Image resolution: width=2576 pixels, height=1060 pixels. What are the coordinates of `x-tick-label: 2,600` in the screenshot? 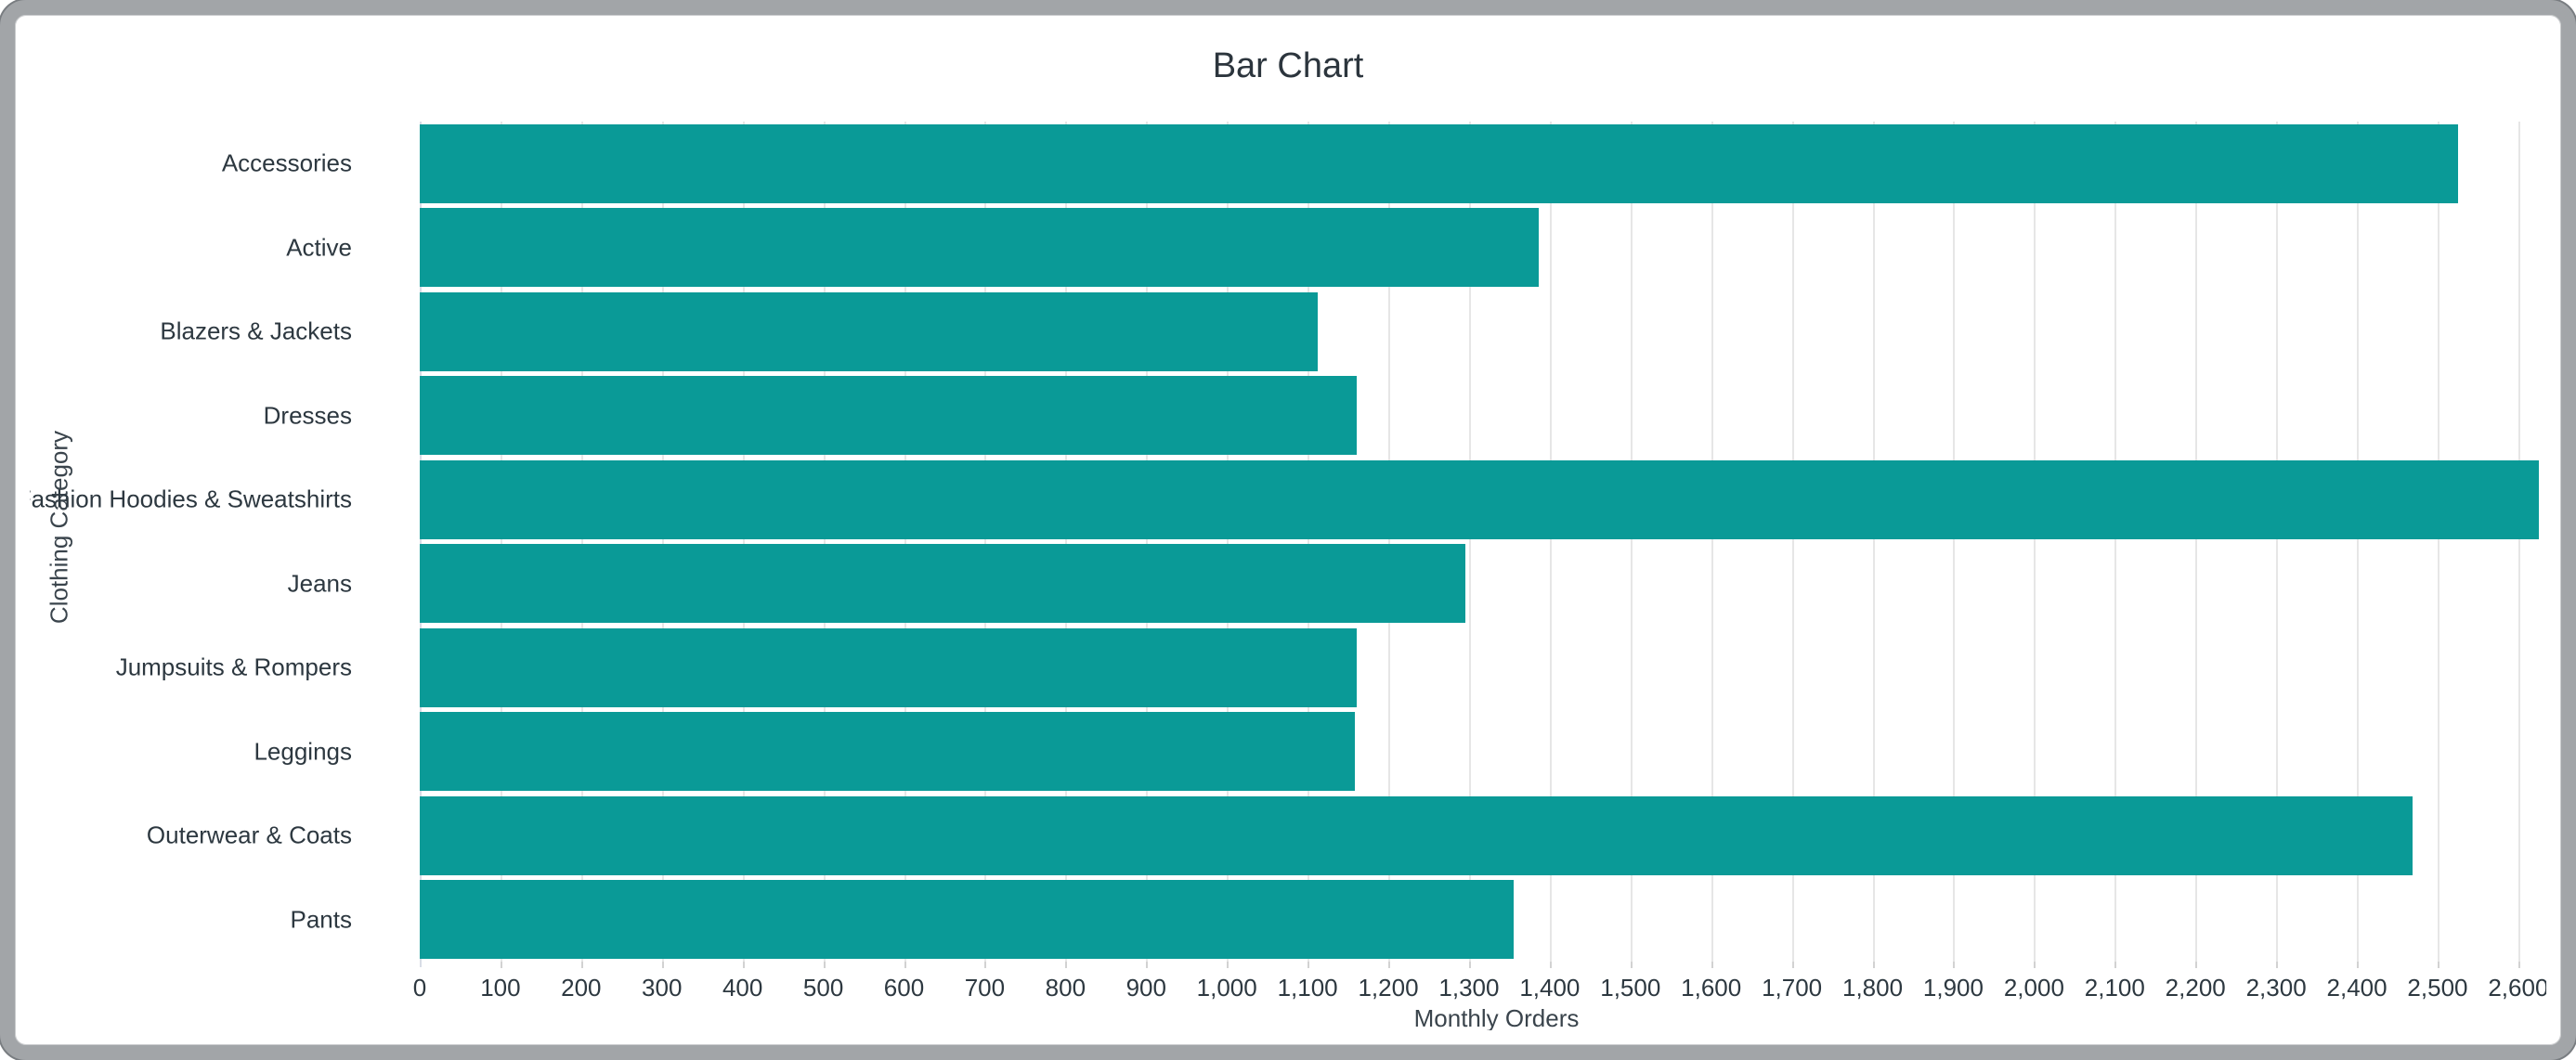 It's located at (2517, 988).